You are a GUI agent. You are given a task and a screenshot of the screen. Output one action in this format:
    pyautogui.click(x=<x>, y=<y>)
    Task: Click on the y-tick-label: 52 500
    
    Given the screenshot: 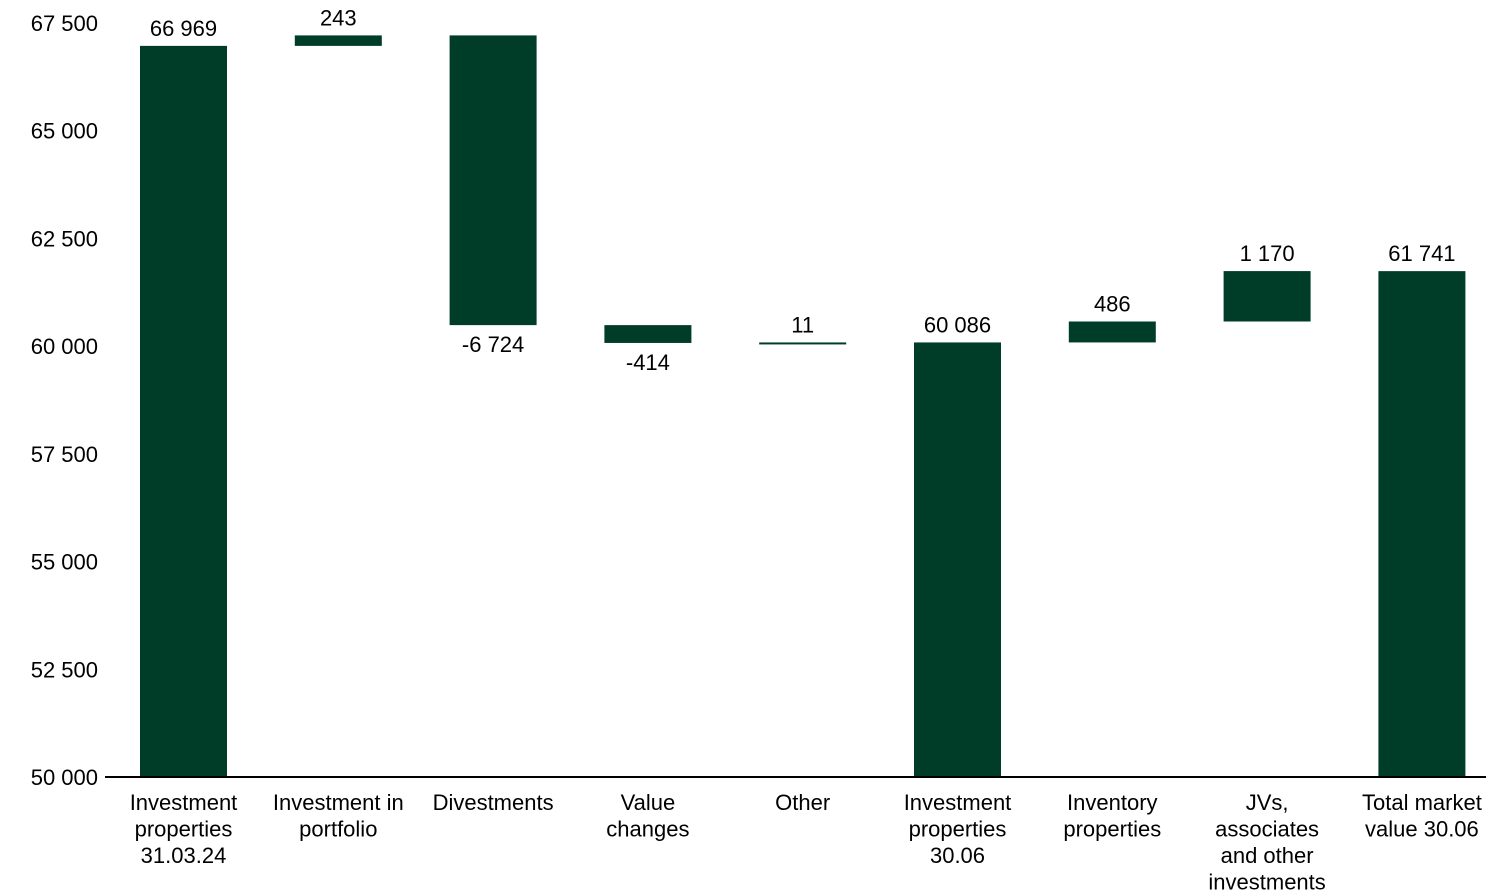 What is the action you would take?
    pyautogui.click(x=64, y=669)
    